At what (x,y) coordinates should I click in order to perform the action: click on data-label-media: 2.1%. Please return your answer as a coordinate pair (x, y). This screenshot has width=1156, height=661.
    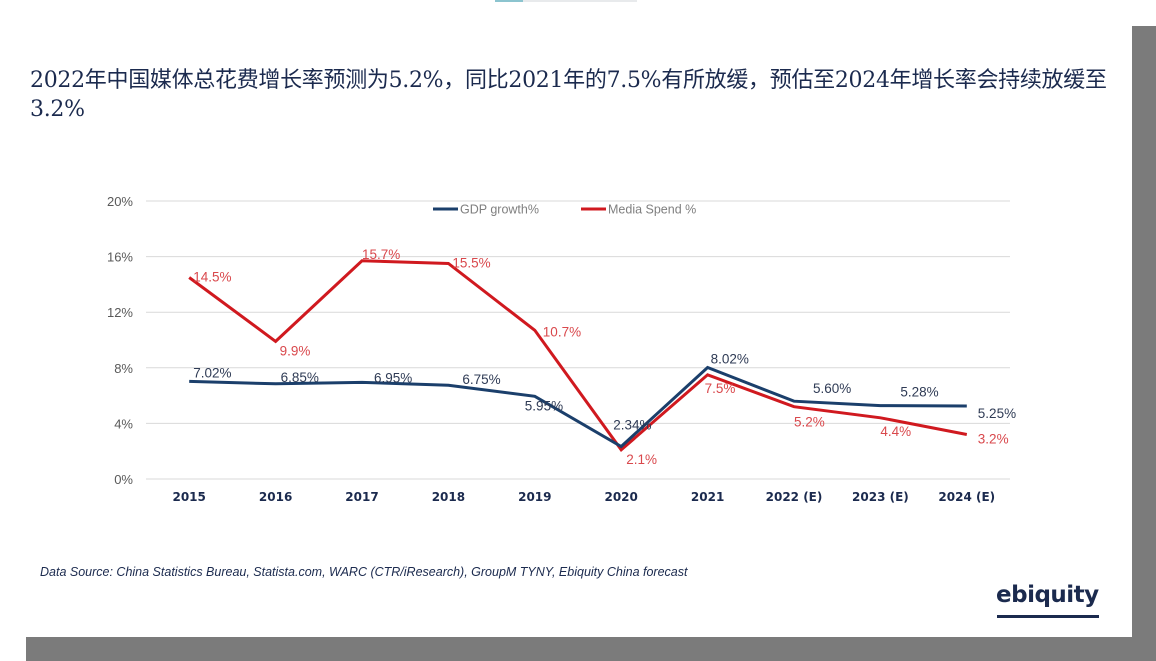
    Looking at the image, I should click on (641, 459).